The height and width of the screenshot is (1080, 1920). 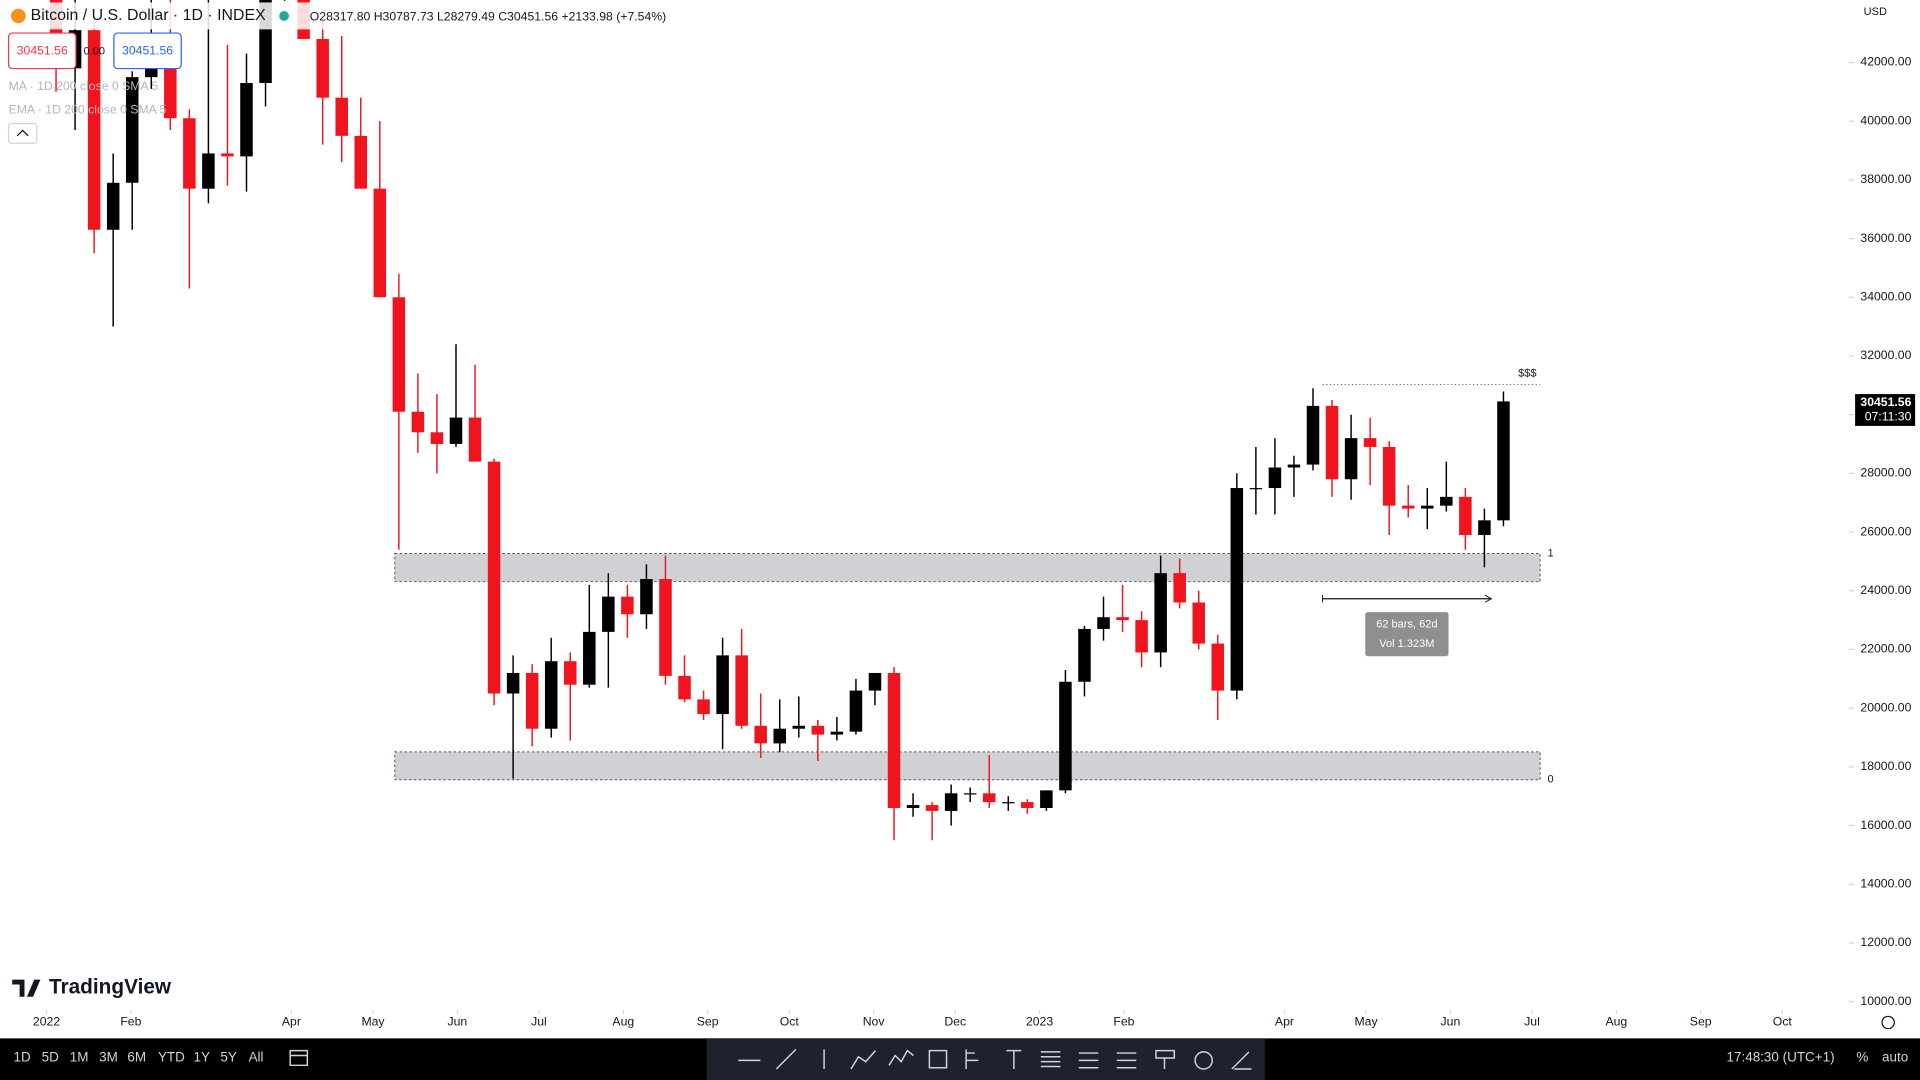 What do you see at coordinates (1885, 884) in the screenshot?
I see `y-tick-label: 14000.00` at bounding box center [1885, 884].